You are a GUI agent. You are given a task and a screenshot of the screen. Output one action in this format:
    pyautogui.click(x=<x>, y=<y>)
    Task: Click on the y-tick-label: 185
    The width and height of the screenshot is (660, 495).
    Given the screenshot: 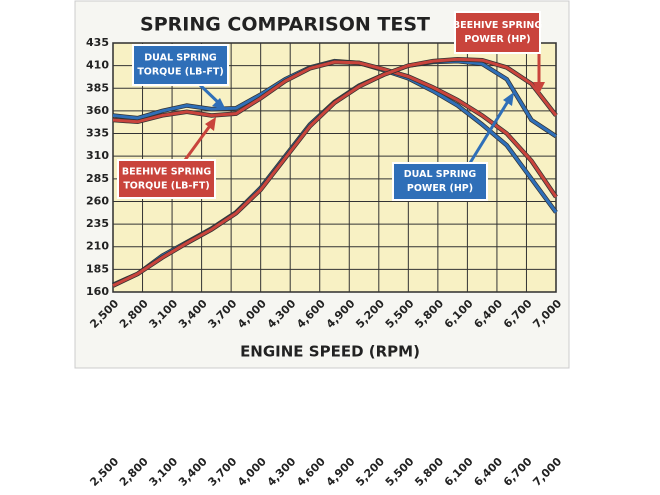 What is the action you would take?
    pyautogui.click(x=97, y=268)
    